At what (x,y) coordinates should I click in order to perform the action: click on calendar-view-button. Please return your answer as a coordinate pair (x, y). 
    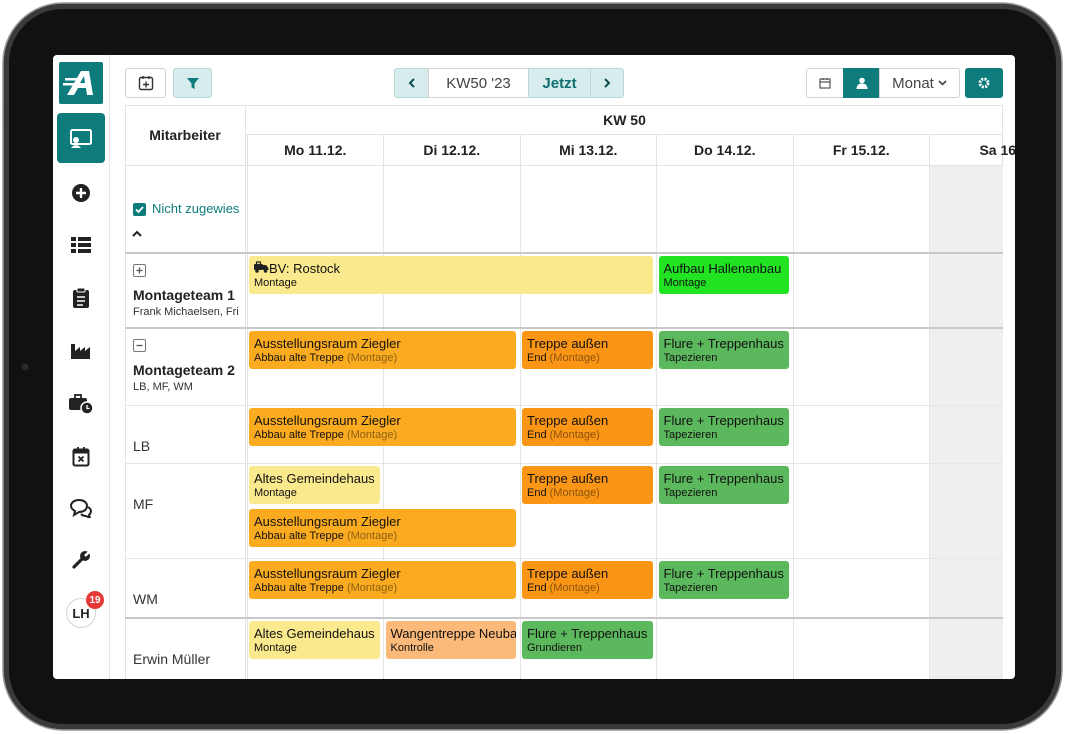
    Looking at the image, I should click on (825, 83).